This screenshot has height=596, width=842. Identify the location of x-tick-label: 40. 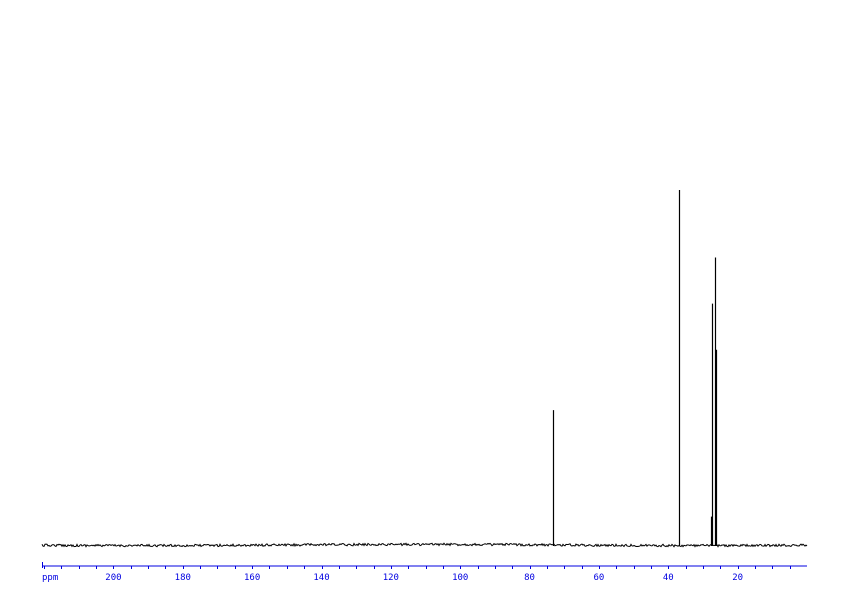
(668, 578).